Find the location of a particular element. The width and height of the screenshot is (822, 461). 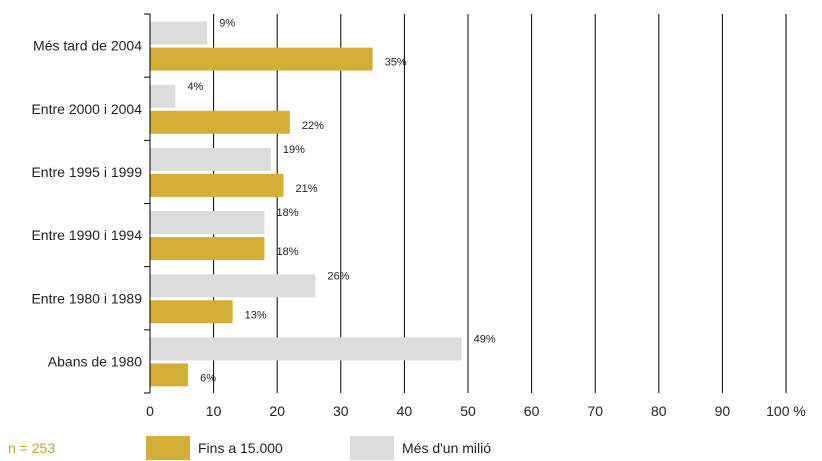

legend-swatch-milio is located at coordinates (372, 448).